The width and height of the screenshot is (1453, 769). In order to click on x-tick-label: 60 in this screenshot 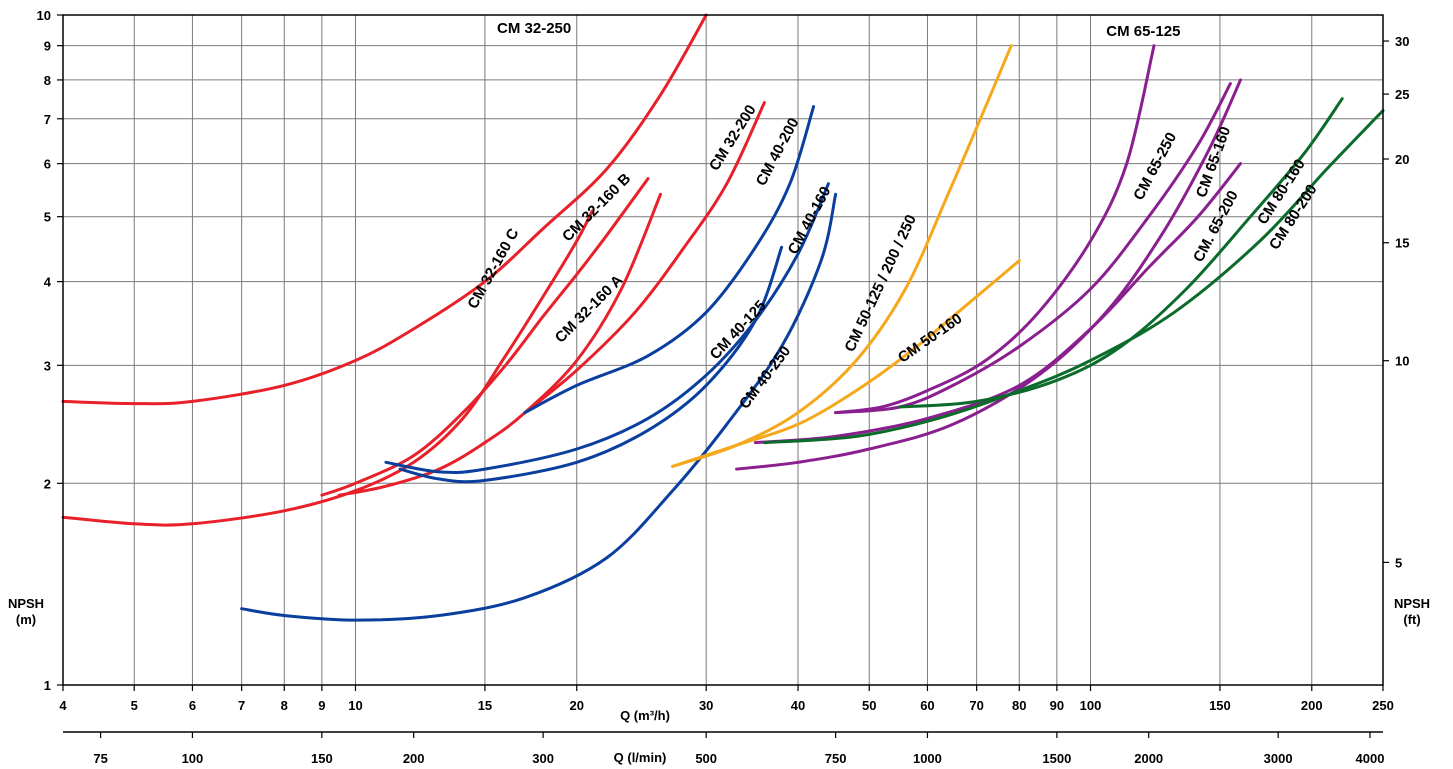, I will do `click(927, 705)`.